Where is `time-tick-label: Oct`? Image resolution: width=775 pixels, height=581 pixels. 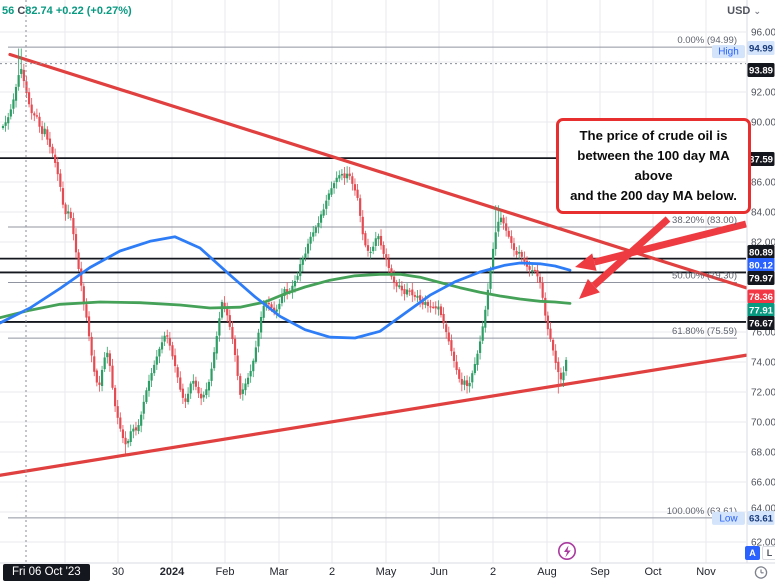
time-tick-label: Oct is located at coordinates (652, 572).